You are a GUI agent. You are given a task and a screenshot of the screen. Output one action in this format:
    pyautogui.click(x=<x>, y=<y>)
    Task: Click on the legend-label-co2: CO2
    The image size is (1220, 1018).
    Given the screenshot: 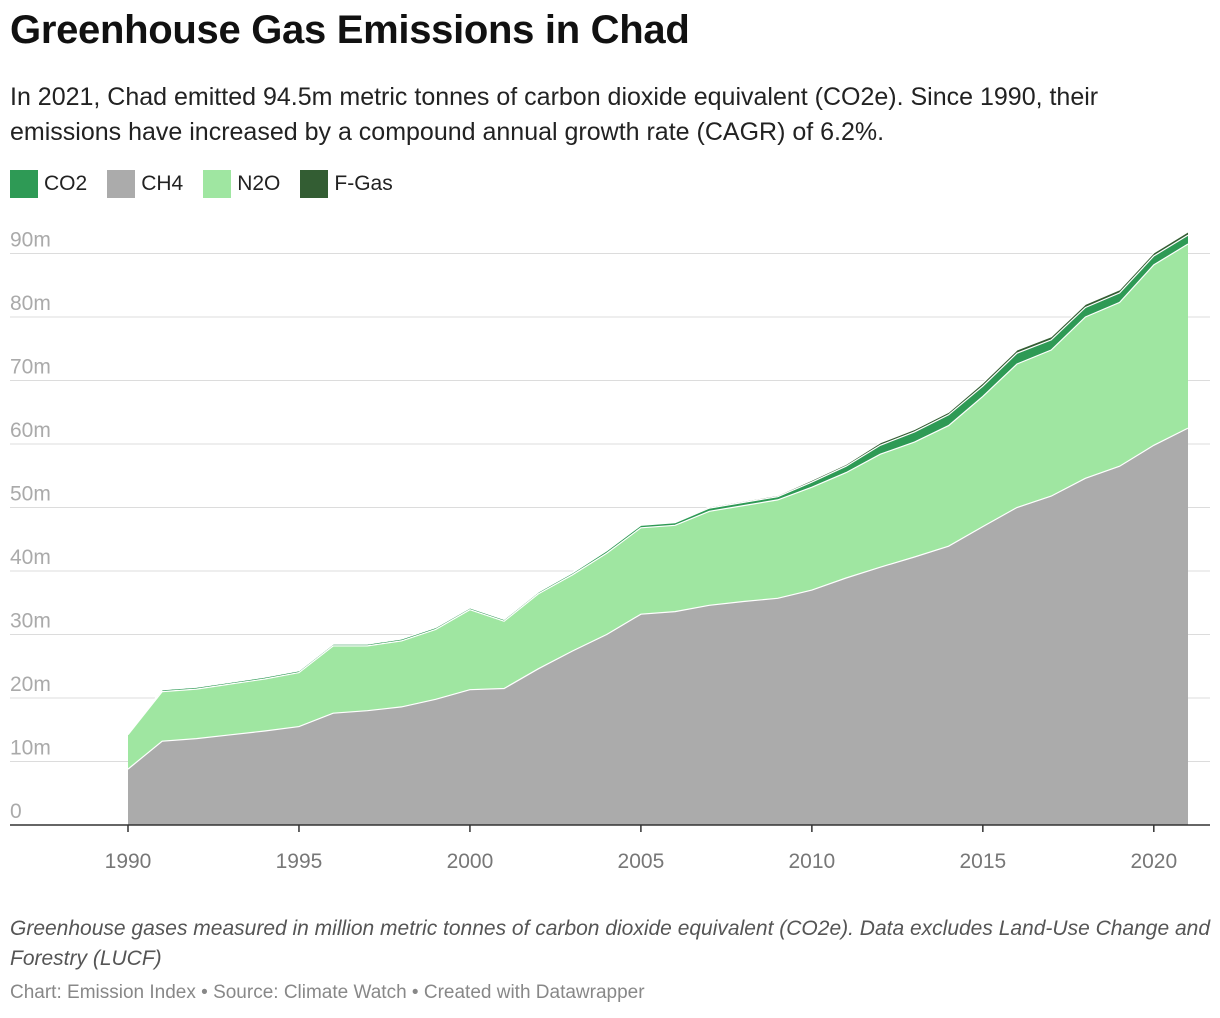 What is the action you would take?
    pyautogui.click(x=66, y=183)
    